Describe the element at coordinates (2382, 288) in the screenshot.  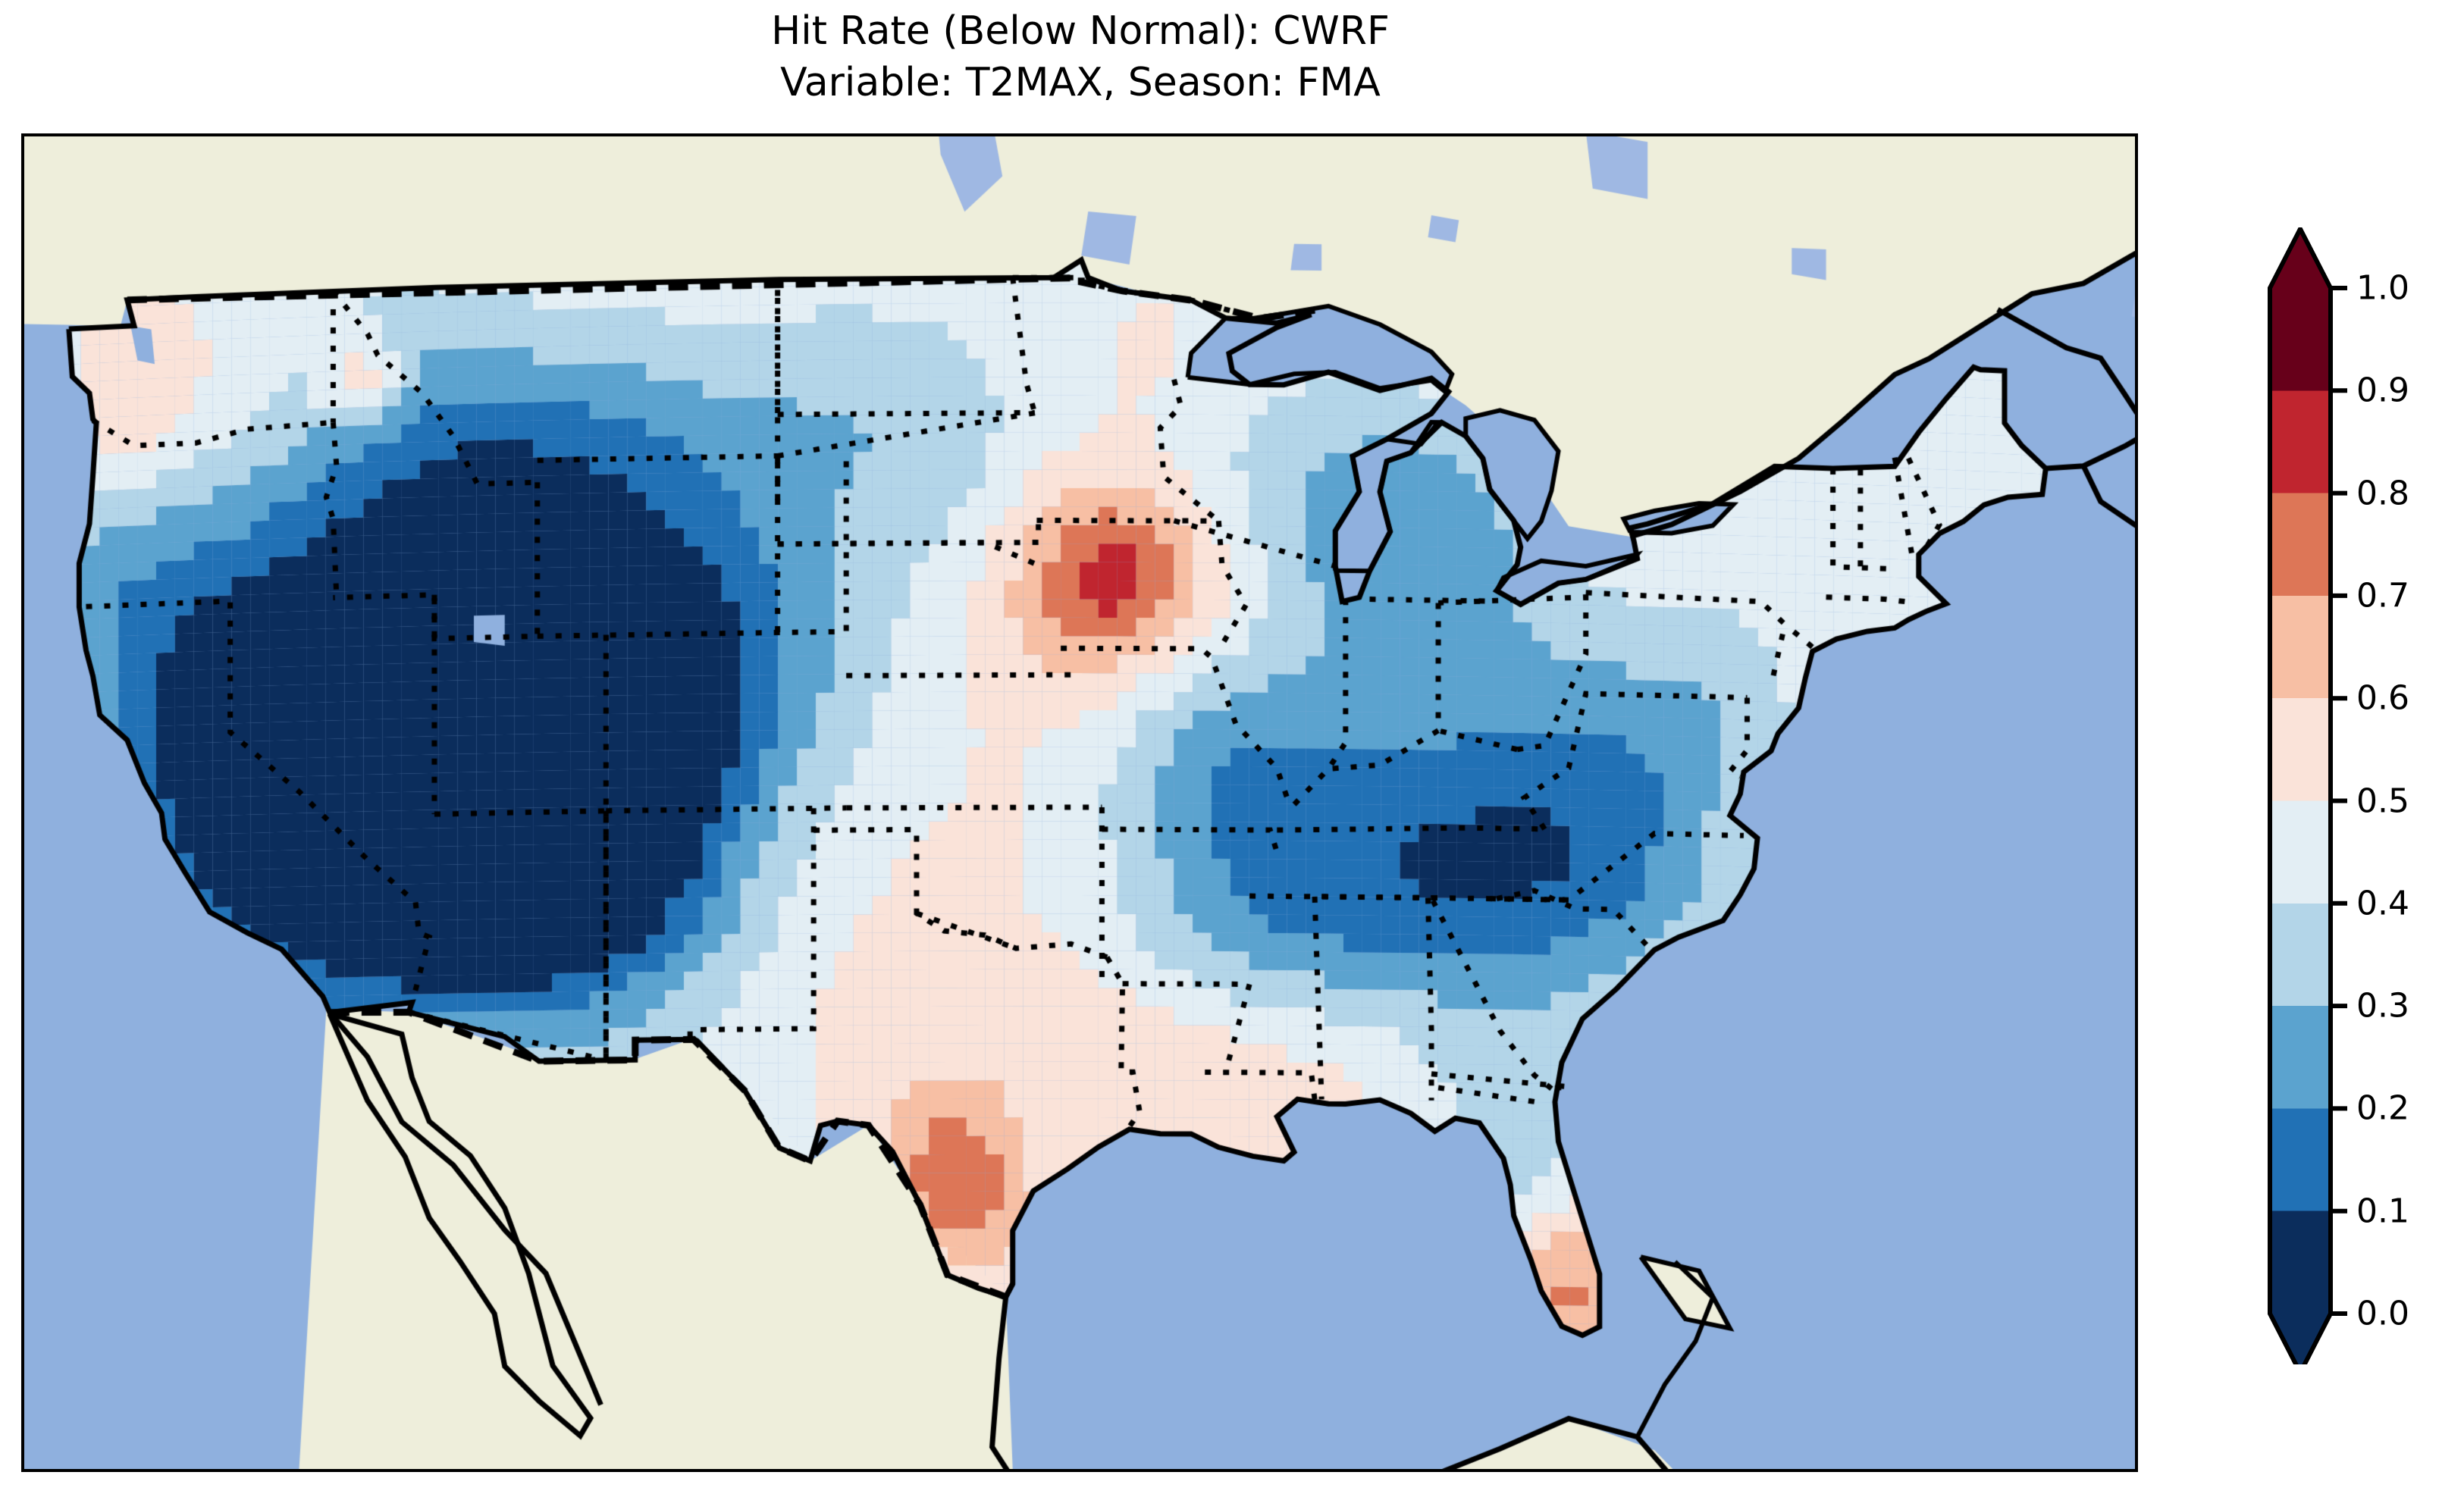
I see `colorbar-tick-label: 1.0` at that location.